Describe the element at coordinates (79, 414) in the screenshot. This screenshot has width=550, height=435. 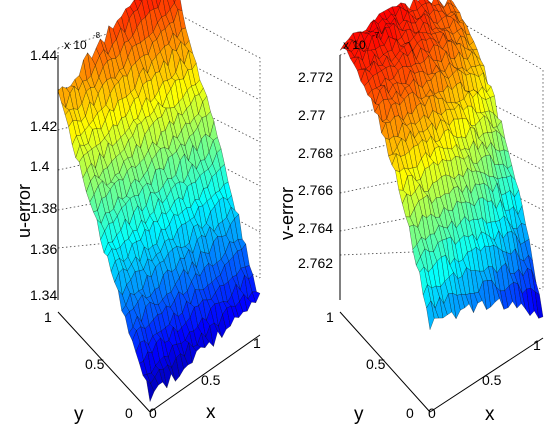
I see `u-error-y-label: y` at that location.